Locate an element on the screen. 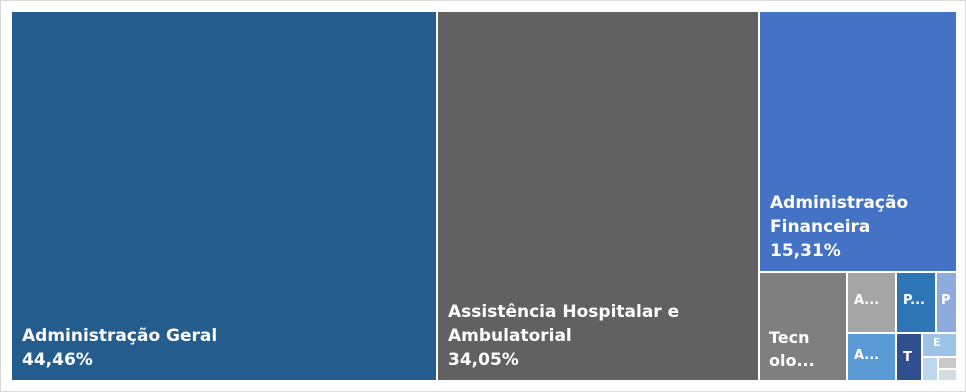 The image size is (966, 392). tile-label: Administração Geral 44,46% is located at coordinates (226, 348).